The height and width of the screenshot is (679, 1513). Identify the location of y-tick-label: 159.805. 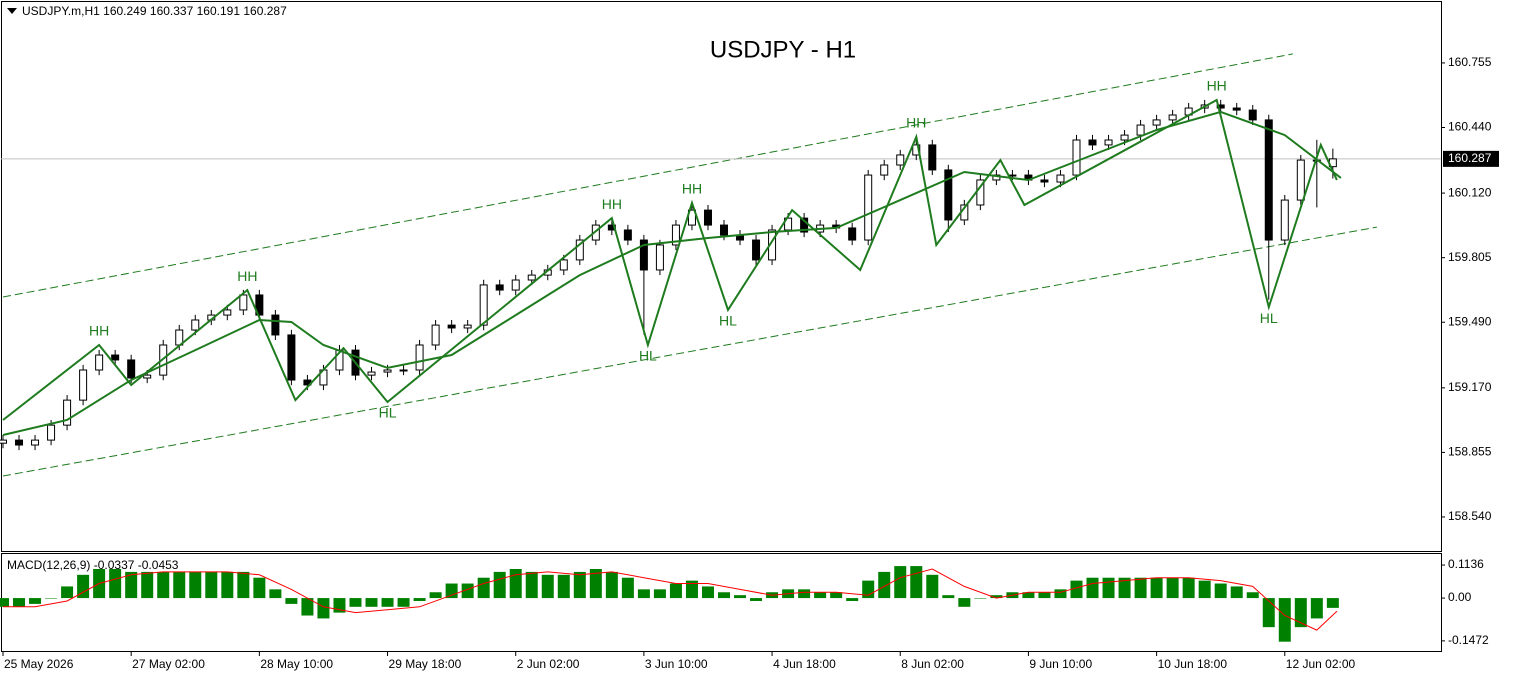
(1470, 257).